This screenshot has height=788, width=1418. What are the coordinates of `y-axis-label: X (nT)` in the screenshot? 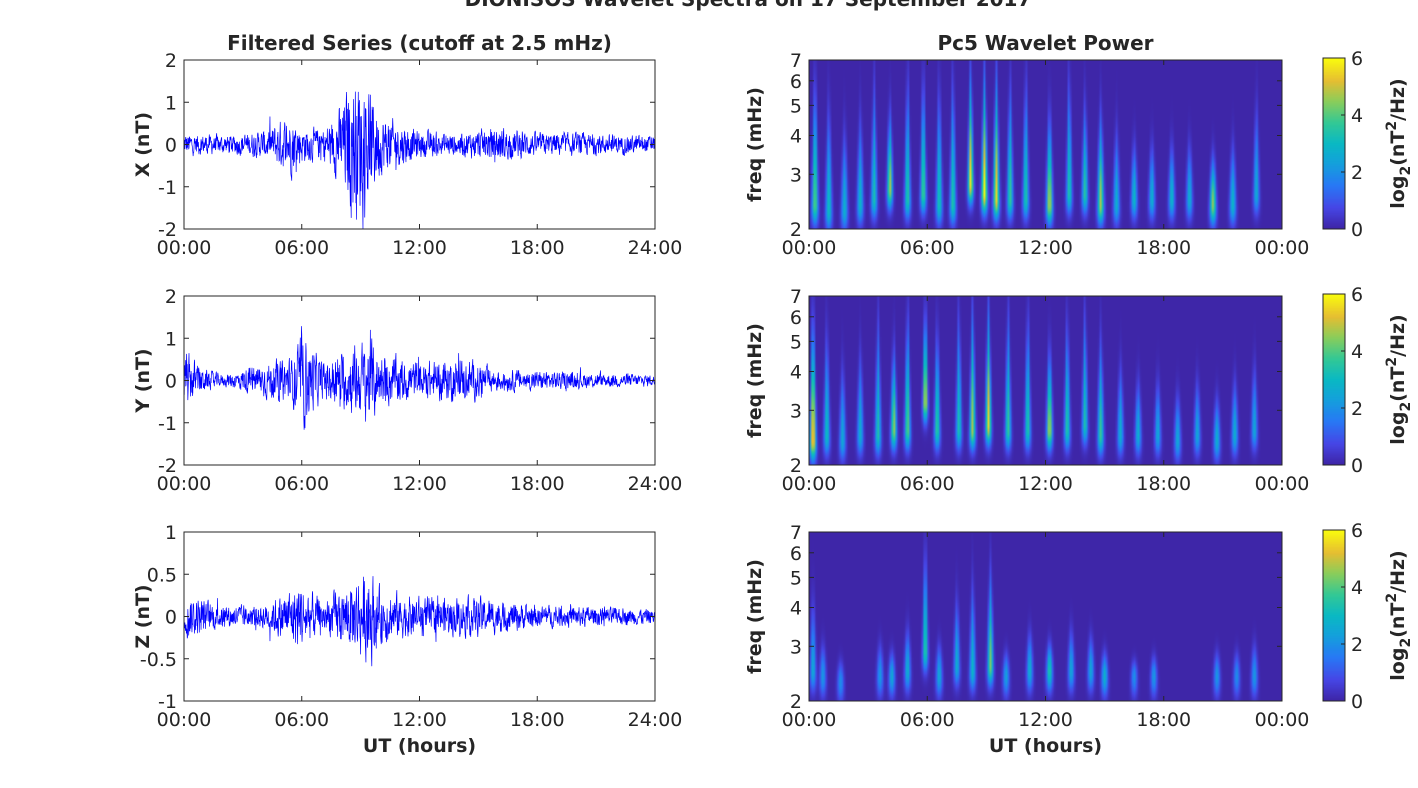 It's located at (143, 144).